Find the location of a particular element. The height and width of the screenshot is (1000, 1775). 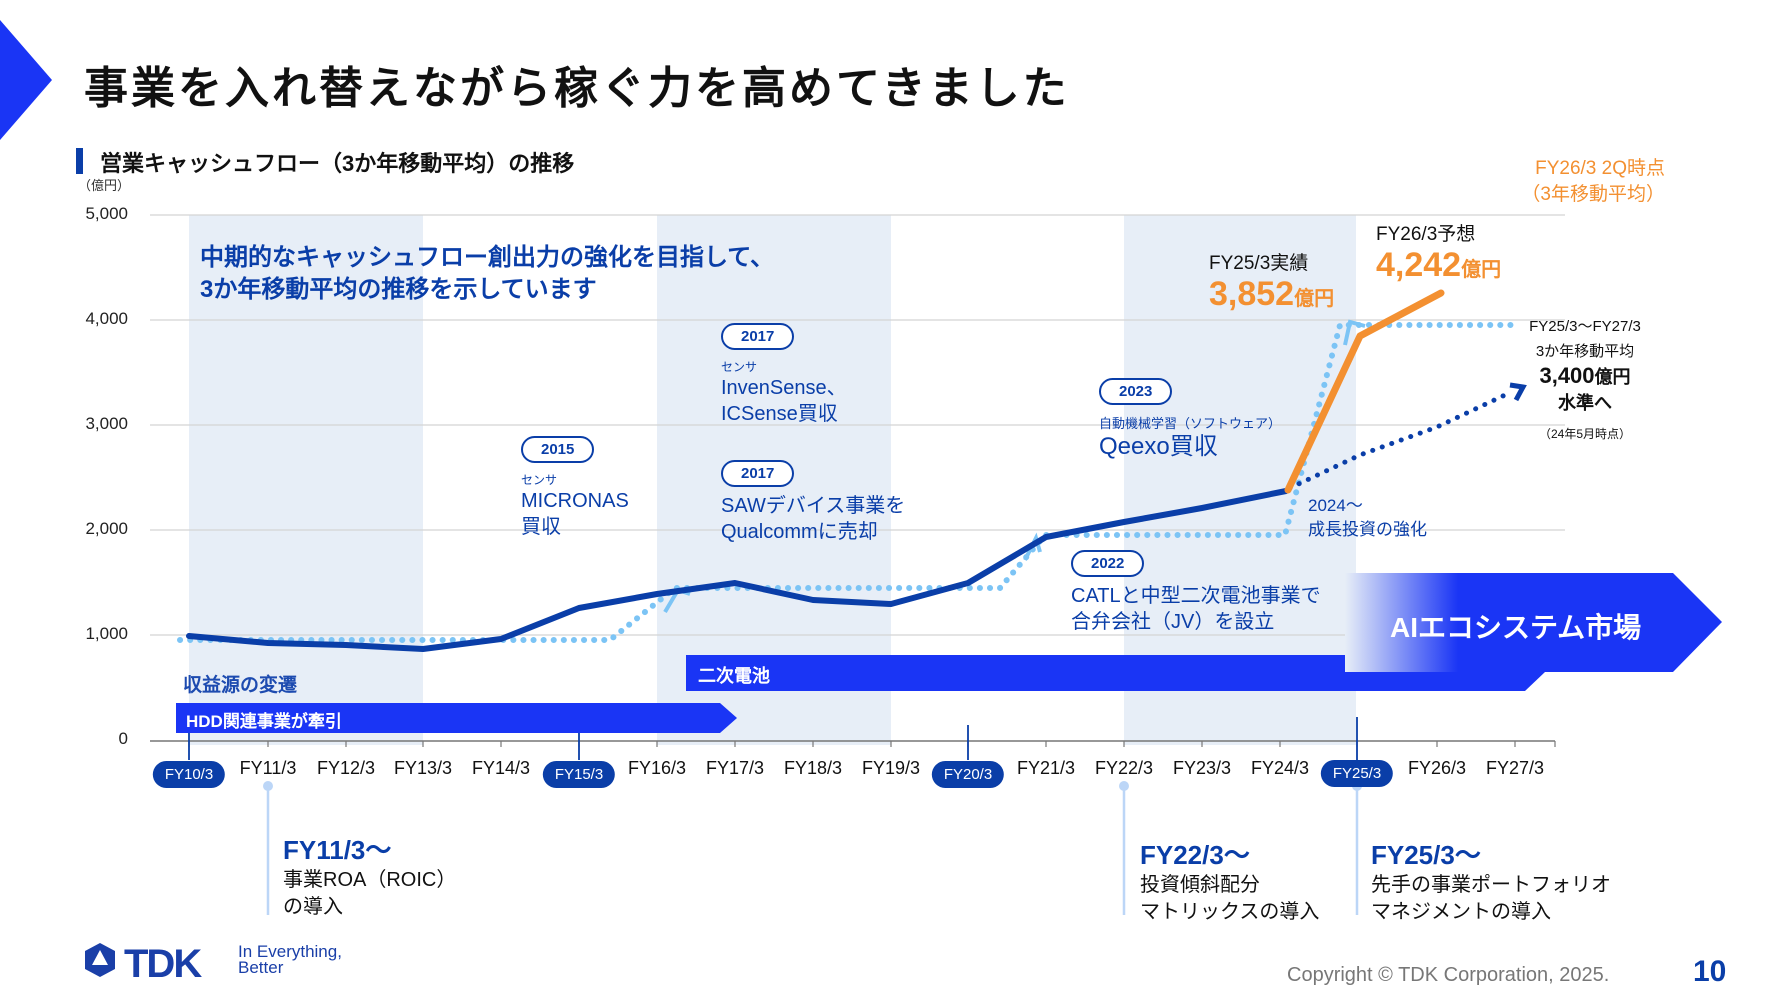

chart-subtitle: 営業キャッシュフロー（3か年移動平均）の推移 is located at coordinates (337, 163).